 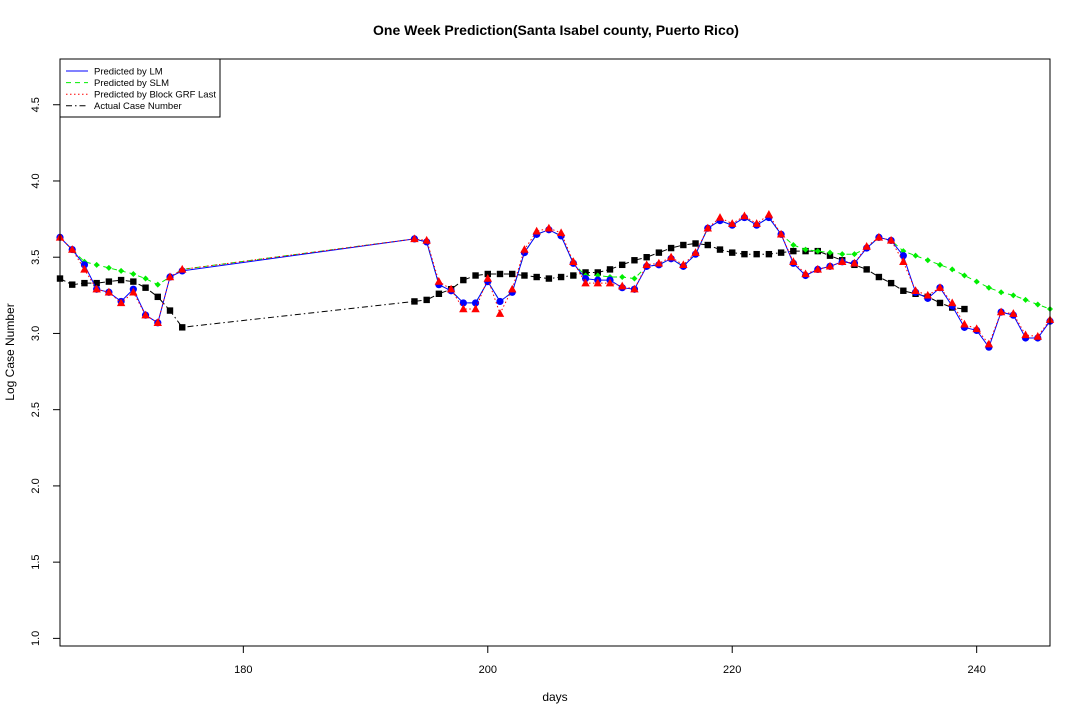 I want to click on x-axis-label: days, so click(x=554, y=697).